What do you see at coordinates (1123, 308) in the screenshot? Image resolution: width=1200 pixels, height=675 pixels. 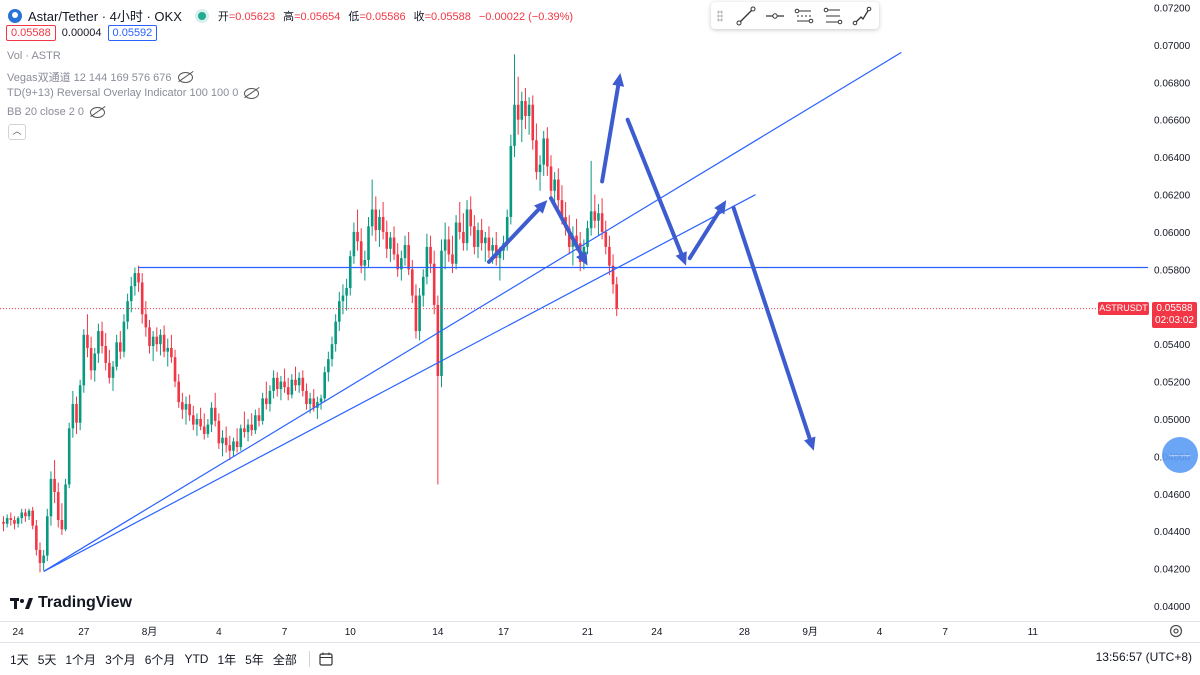 I see `symbol-price-label: ASTRUSDT` at bounding box center [1123, 308].